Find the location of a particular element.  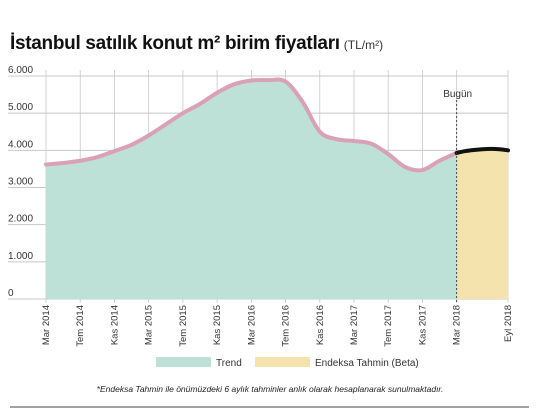

x-tick-label: Kas 2016 is located at coordinates (320, 325).